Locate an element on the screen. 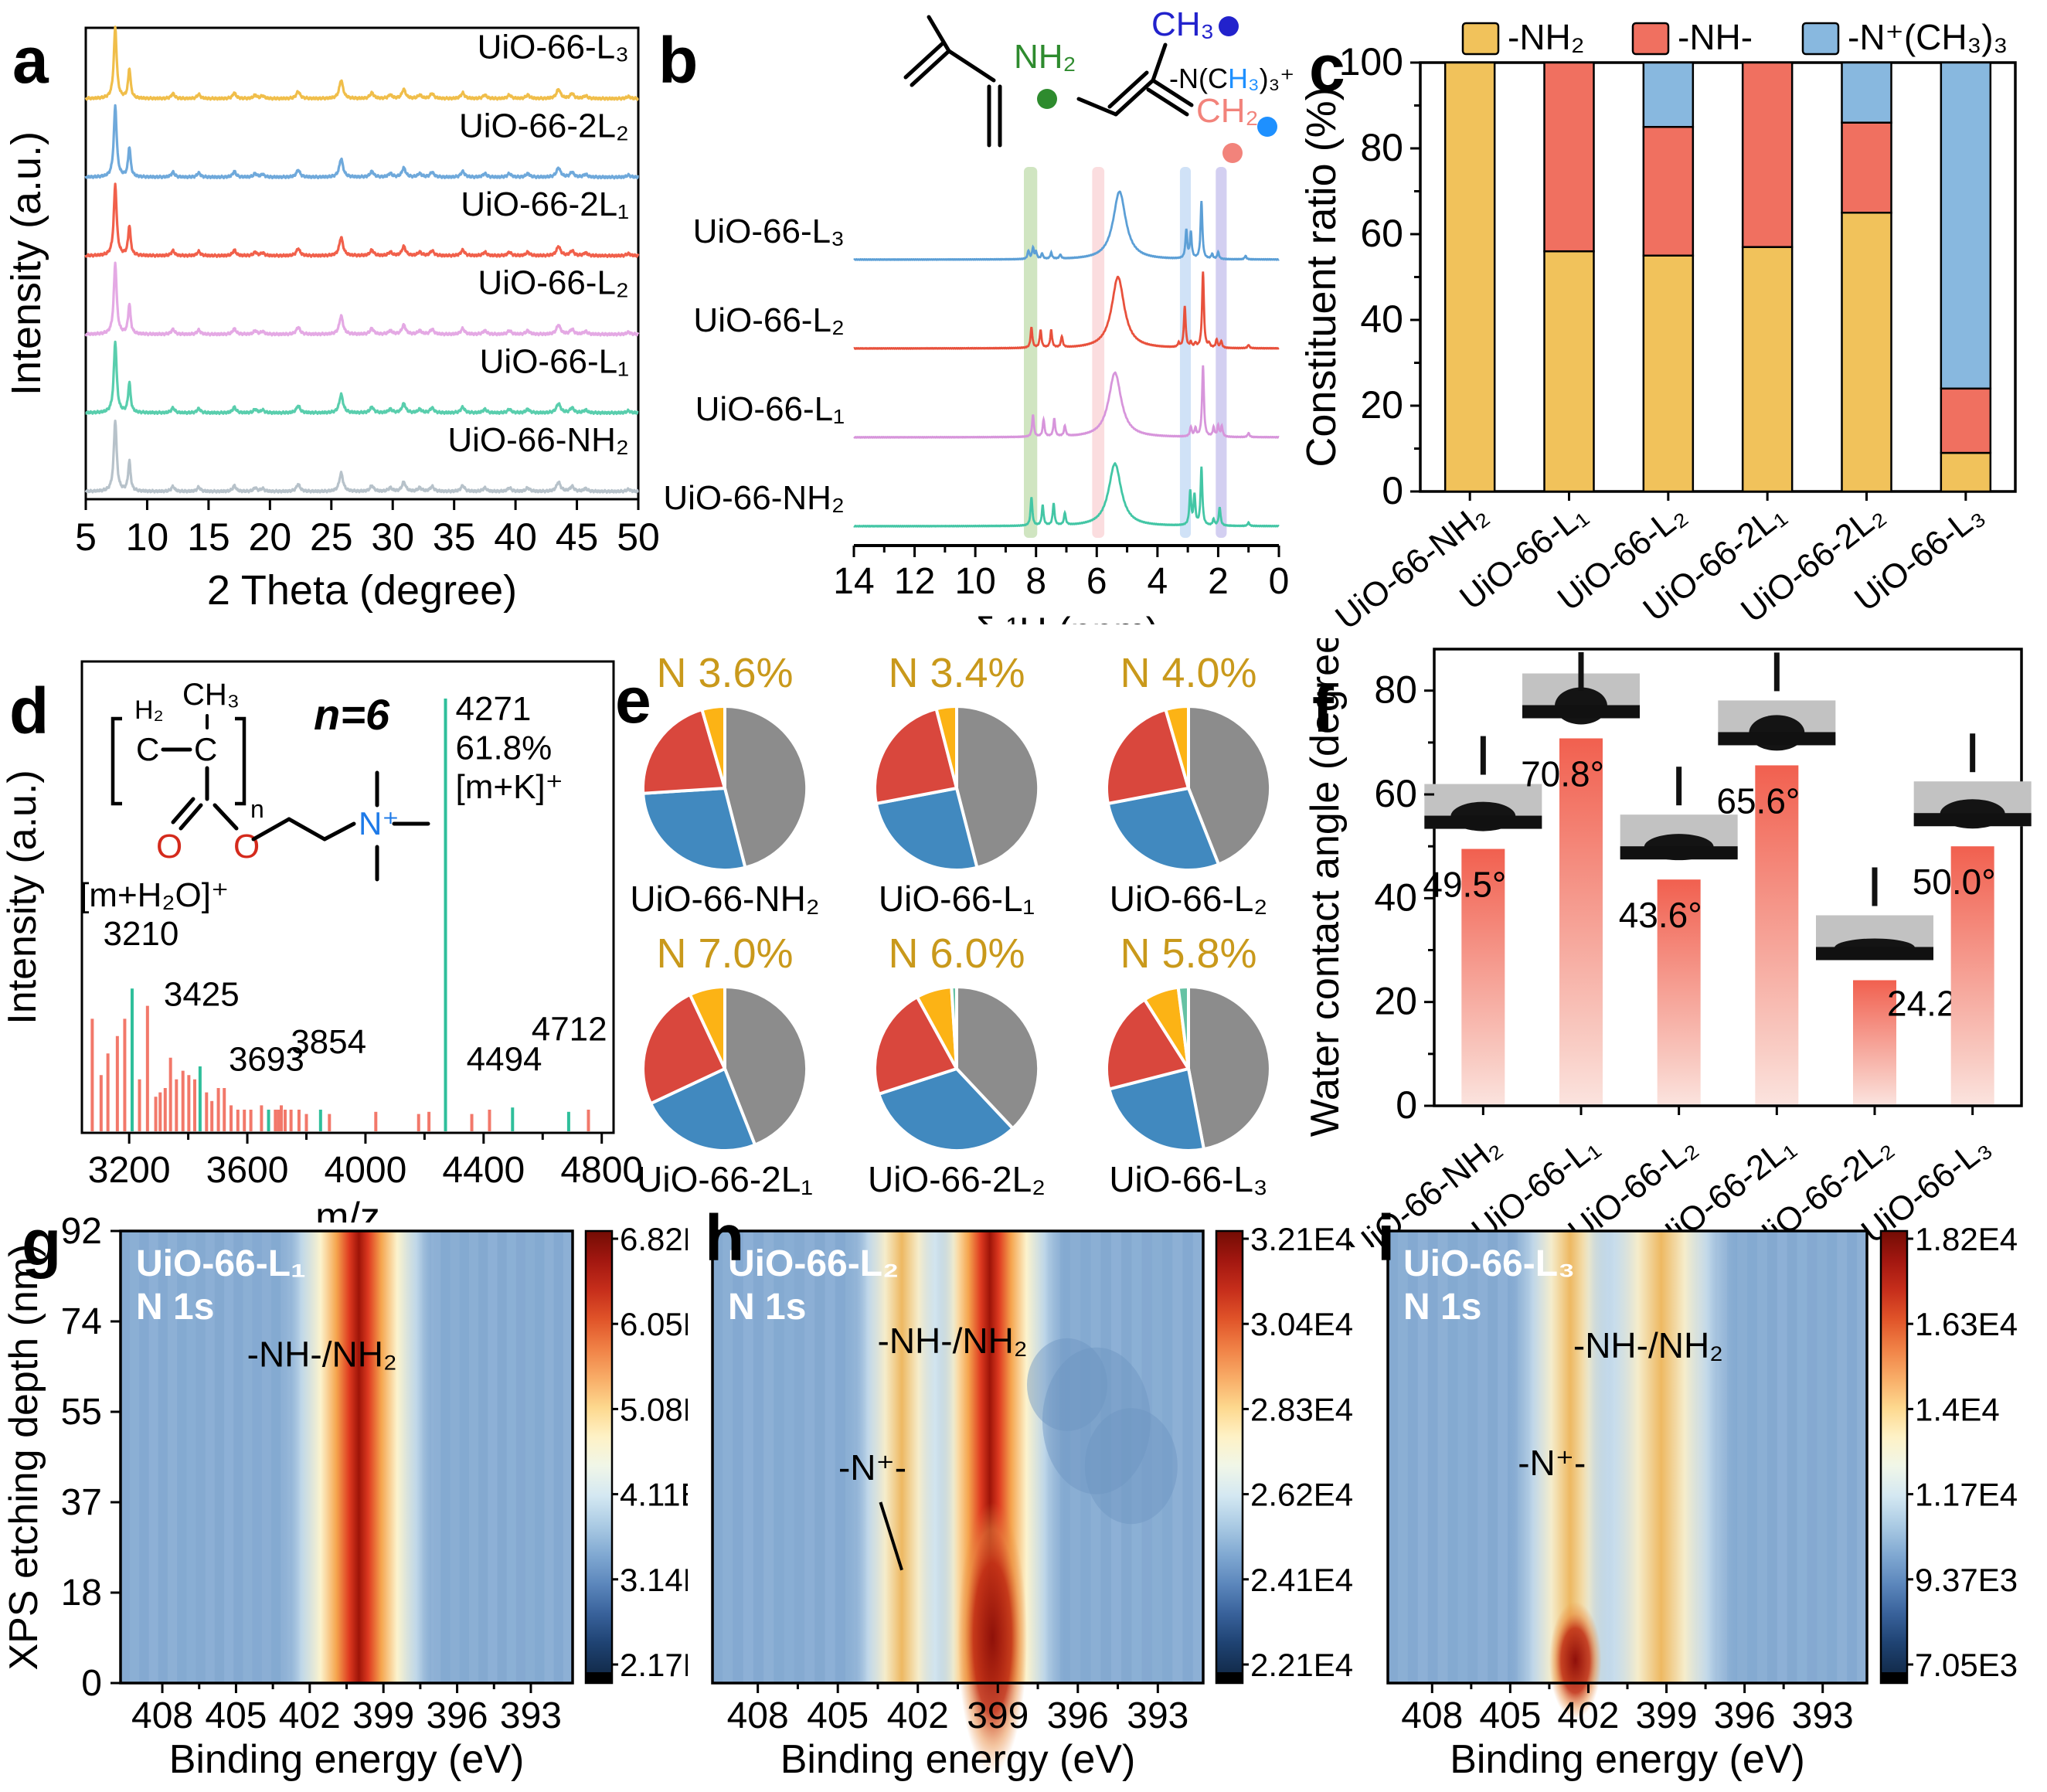  y-tick-label: 20 is located at coordinates (1381, 405).